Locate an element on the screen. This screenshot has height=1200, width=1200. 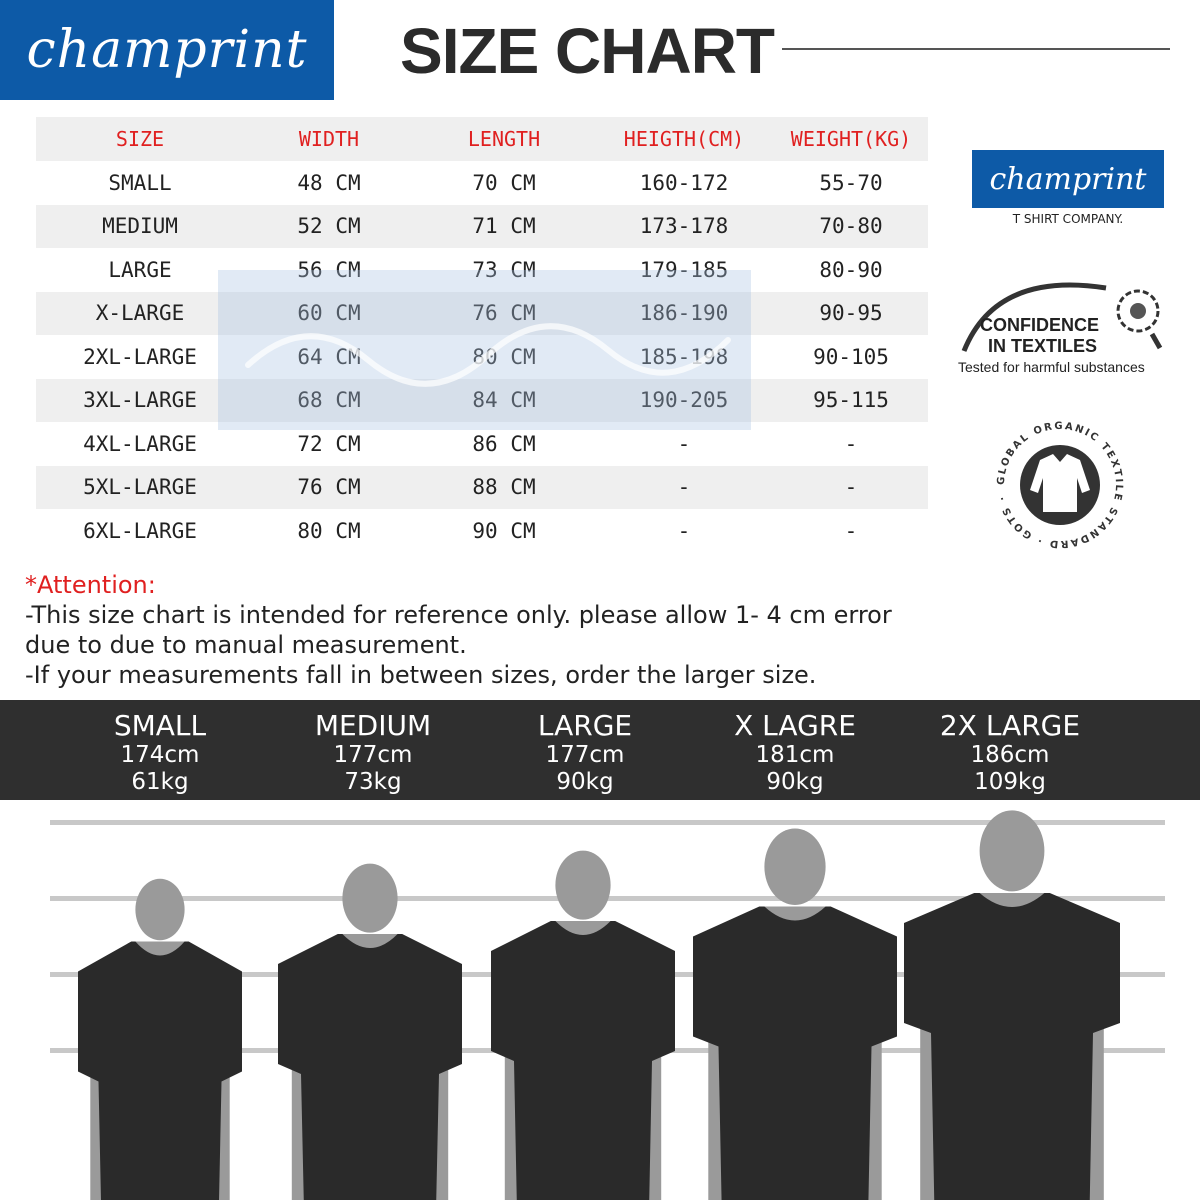
cell-weight: 95-115 is located at coordinates (851, 400).